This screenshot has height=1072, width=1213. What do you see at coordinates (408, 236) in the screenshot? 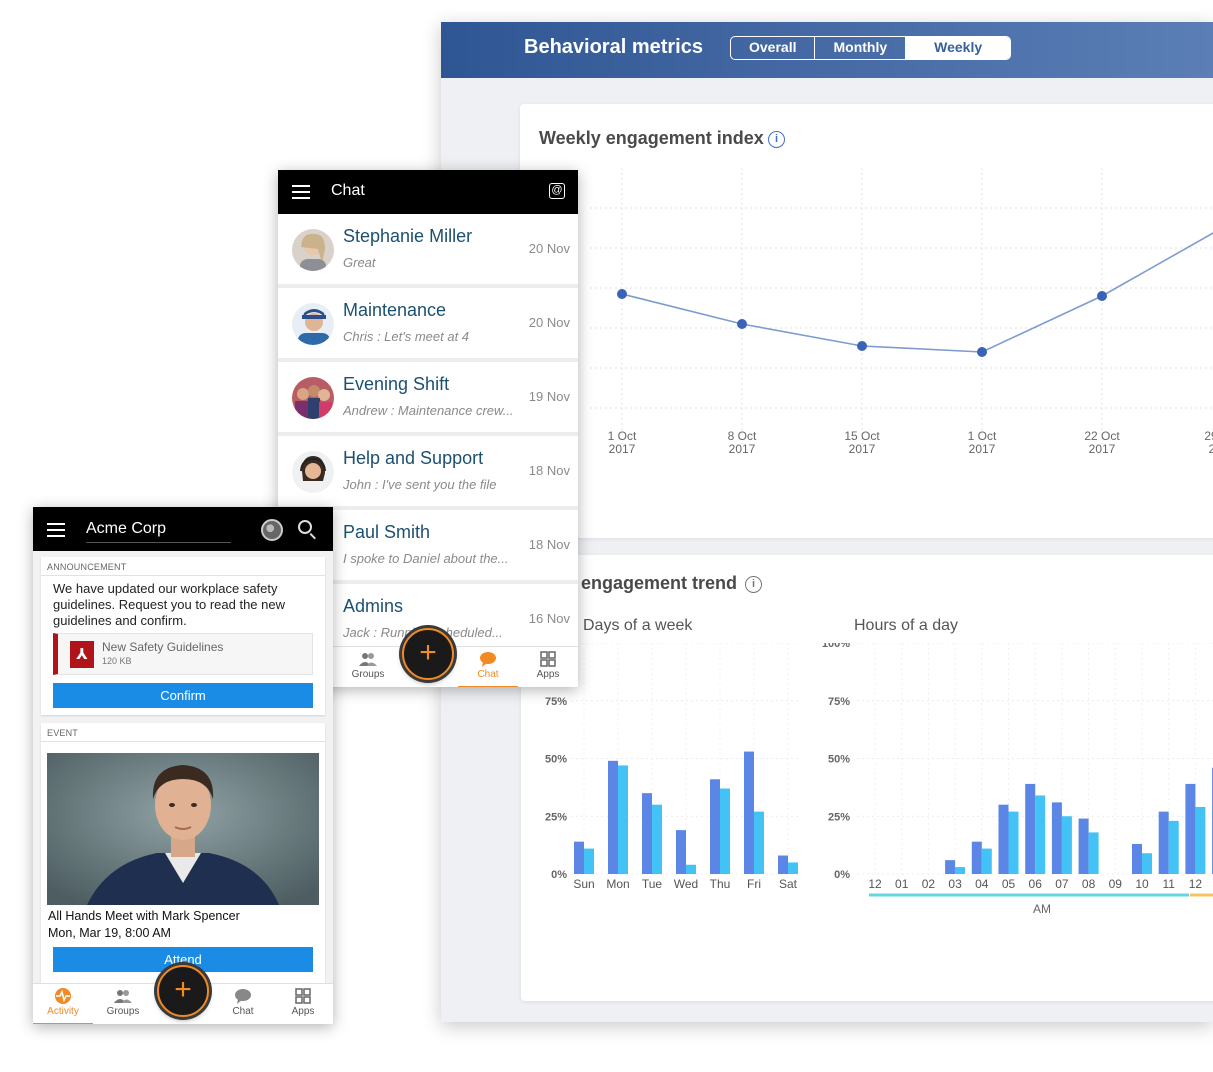
I see `conversation-name: Stephanie Miller` at bounding box center [408, 236].